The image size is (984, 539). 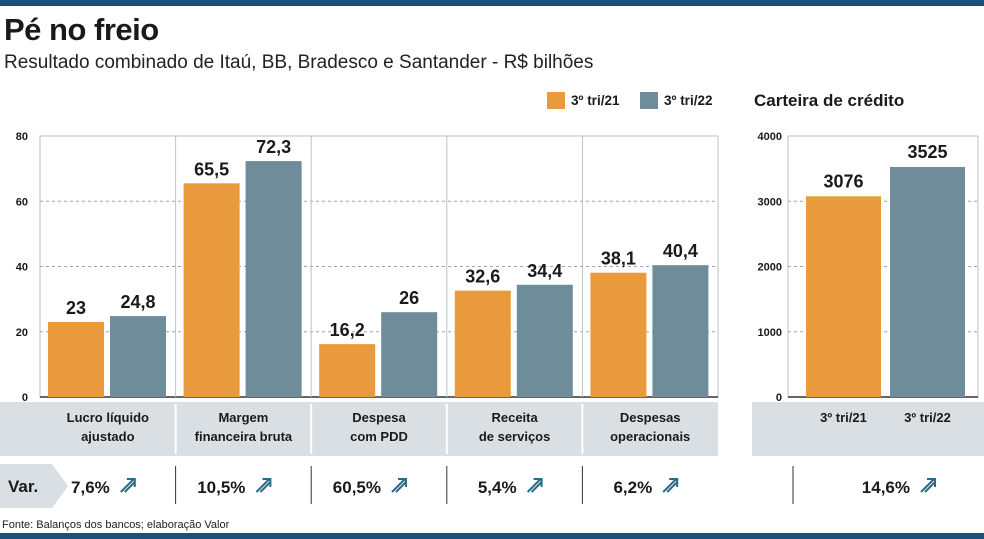 What do you see at coordinates (886, 487) in the screenshot?
I see `variation-value: 14,6%` at bounding box center [886, 487].